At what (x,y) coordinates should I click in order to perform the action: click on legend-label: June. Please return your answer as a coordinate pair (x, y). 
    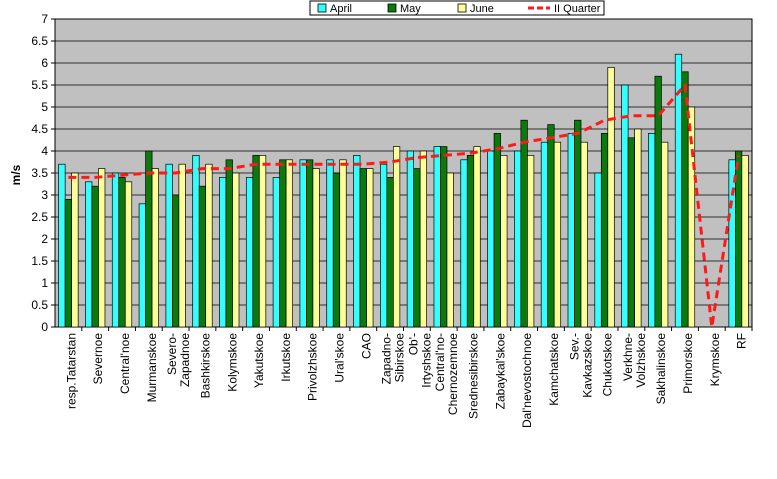
    Looking at the image, I should click on (482, 9).